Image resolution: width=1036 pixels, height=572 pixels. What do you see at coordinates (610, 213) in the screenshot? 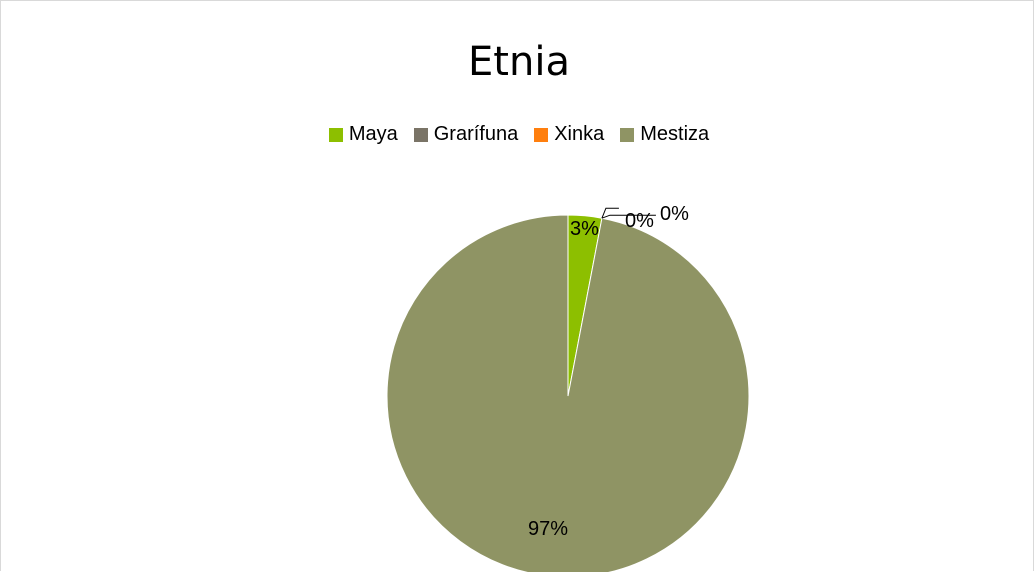
I see `leader-line-grarifuna` at bounding box center [610, 213].